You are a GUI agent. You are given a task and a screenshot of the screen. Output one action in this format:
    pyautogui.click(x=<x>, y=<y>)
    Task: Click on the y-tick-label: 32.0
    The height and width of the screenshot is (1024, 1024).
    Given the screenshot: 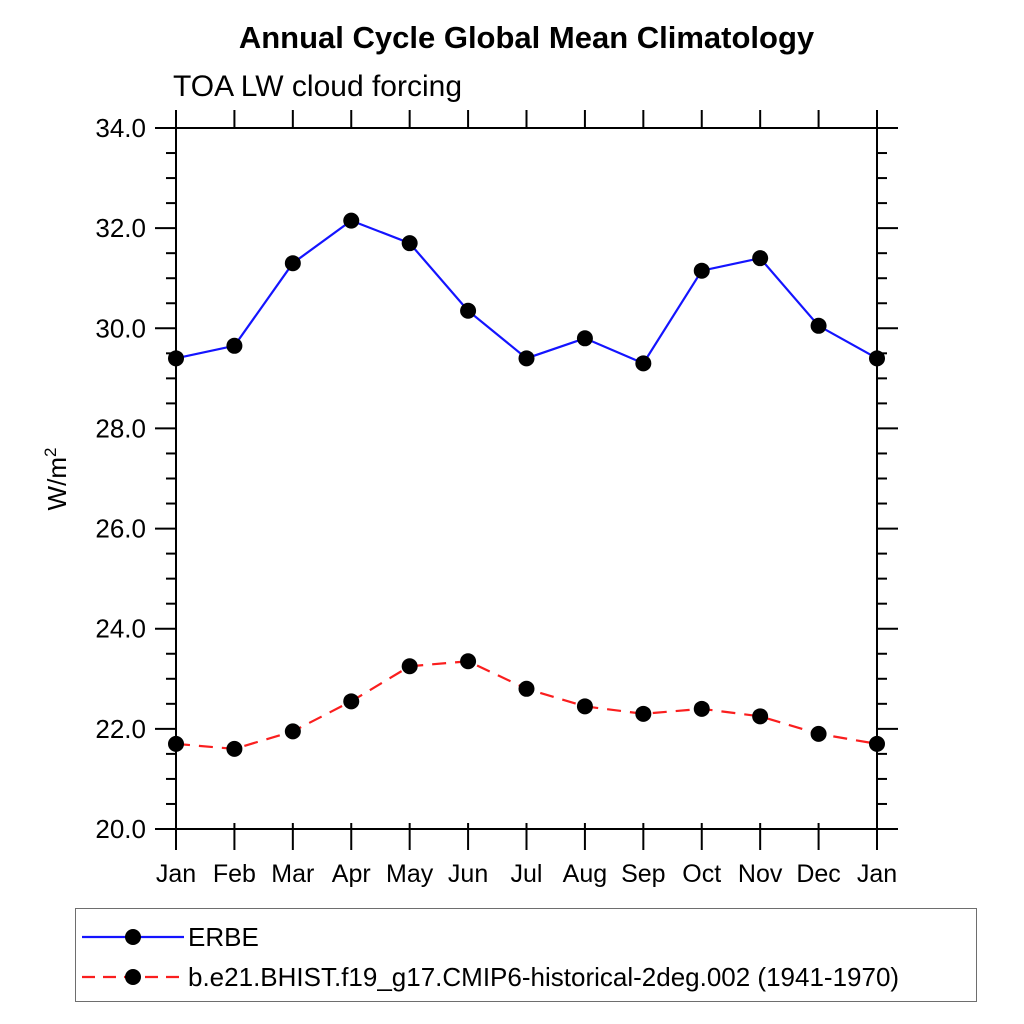 What is the action you would take?
    pyautogui.click(x=120, y=228)
    